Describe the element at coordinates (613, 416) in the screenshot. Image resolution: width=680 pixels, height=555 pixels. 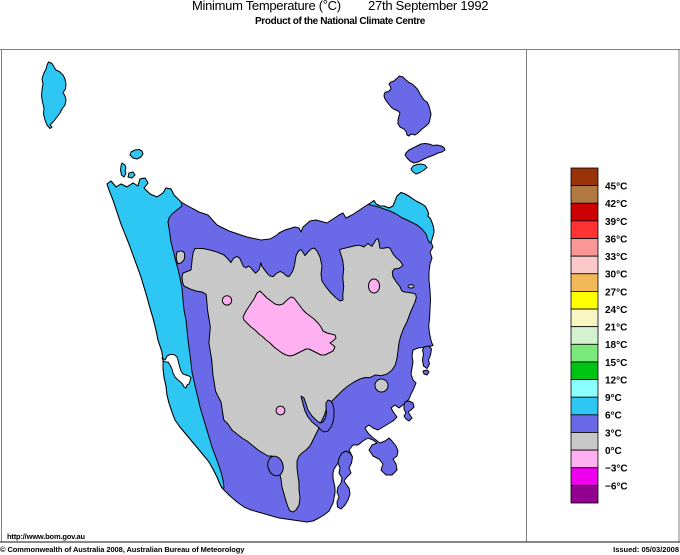
I see `svg-text: 6°C` at that location.